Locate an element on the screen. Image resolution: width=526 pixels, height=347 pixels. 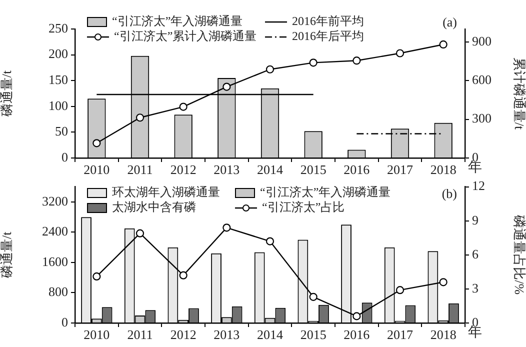
annotation: (b) is located at coordinates (449, 194).